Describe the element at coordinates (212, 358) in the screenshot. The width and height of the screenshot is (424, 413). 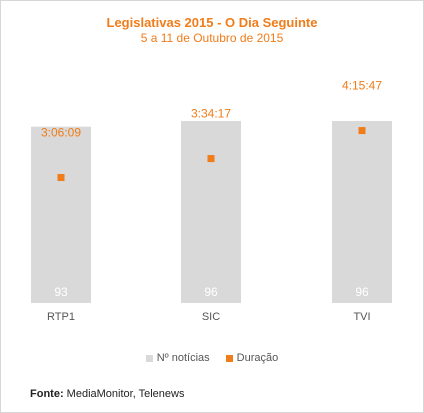
I see `chart-legend: Nº notícias Duração` at that location.